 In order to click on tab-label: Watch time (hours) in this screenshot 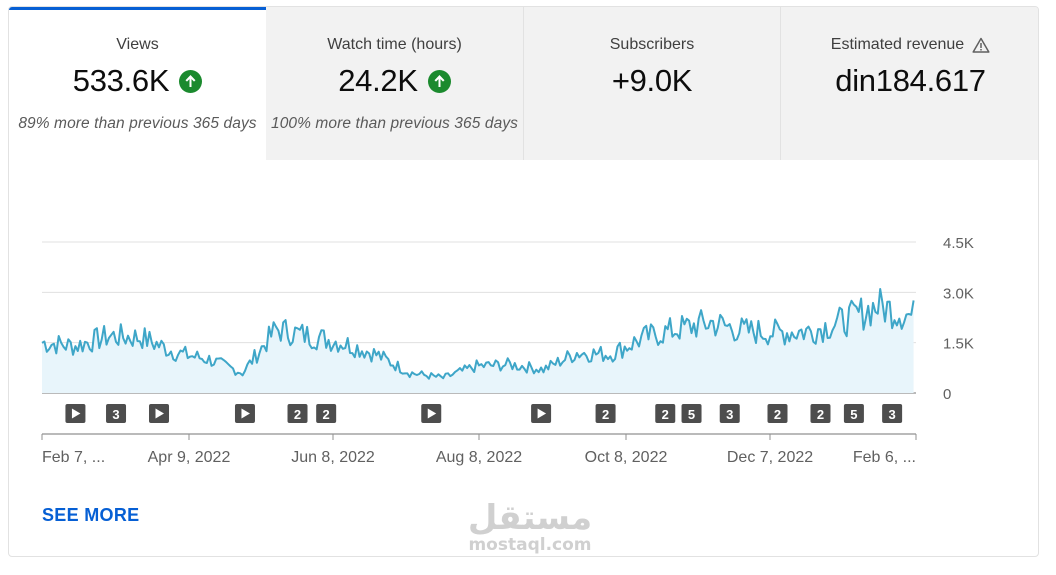, I will do `click(394, 44)`.